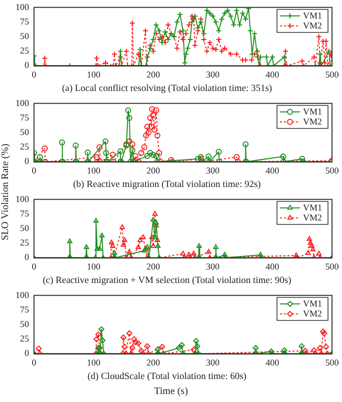 The width and height of the screenshot is (342, 402). Describe the element at coordinates (167, 185) in the screenshot. I see `text: (b) Reactive migration (Total violation time: 92s)` at that location.